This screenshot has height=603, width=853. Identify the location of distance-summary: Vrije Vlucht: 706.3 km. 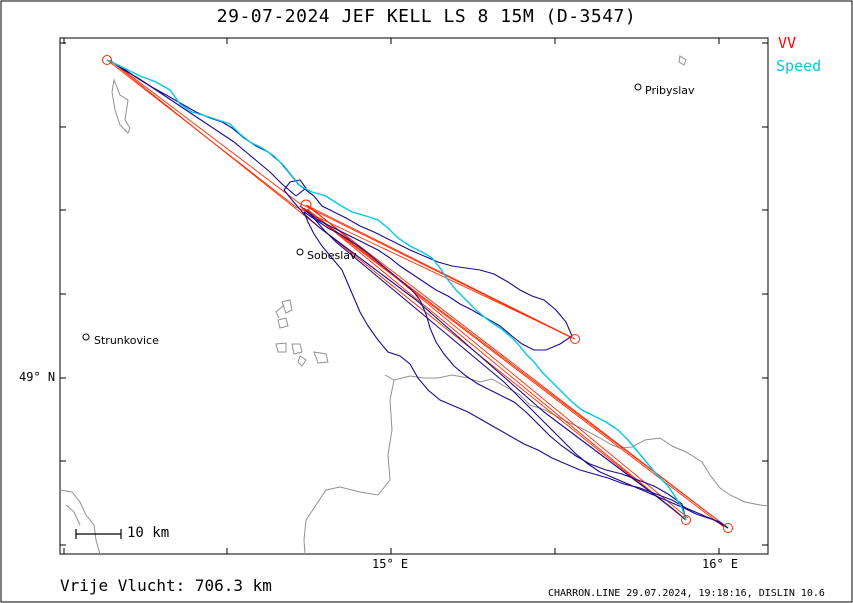
(166, 585).